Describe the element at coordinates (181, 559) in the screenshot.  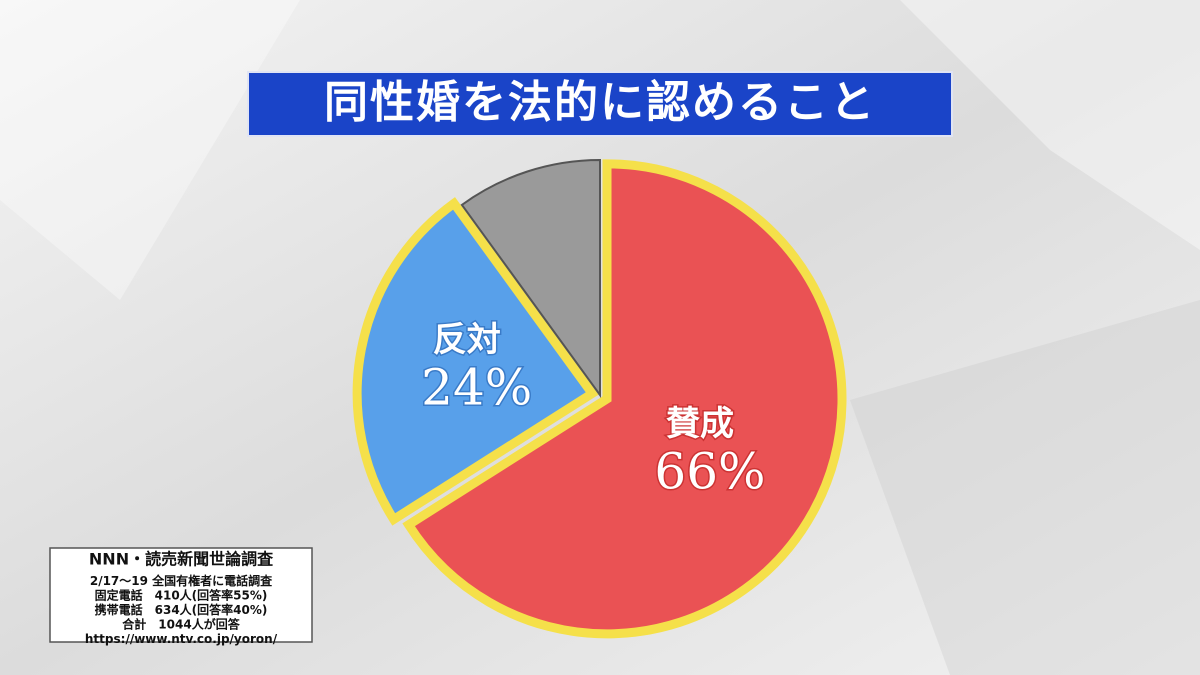
I see `source-line: NNN・読売新聞世論調査` at that location.